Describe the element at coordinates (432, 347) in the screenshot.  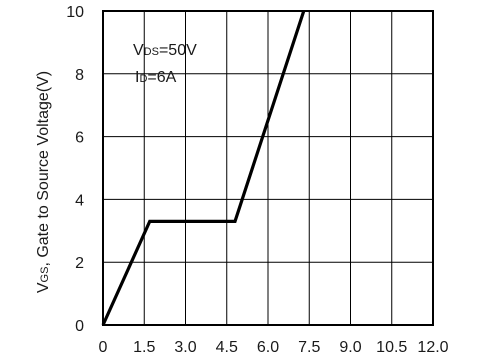
I see `x-tick-label: 12.0` at that location.